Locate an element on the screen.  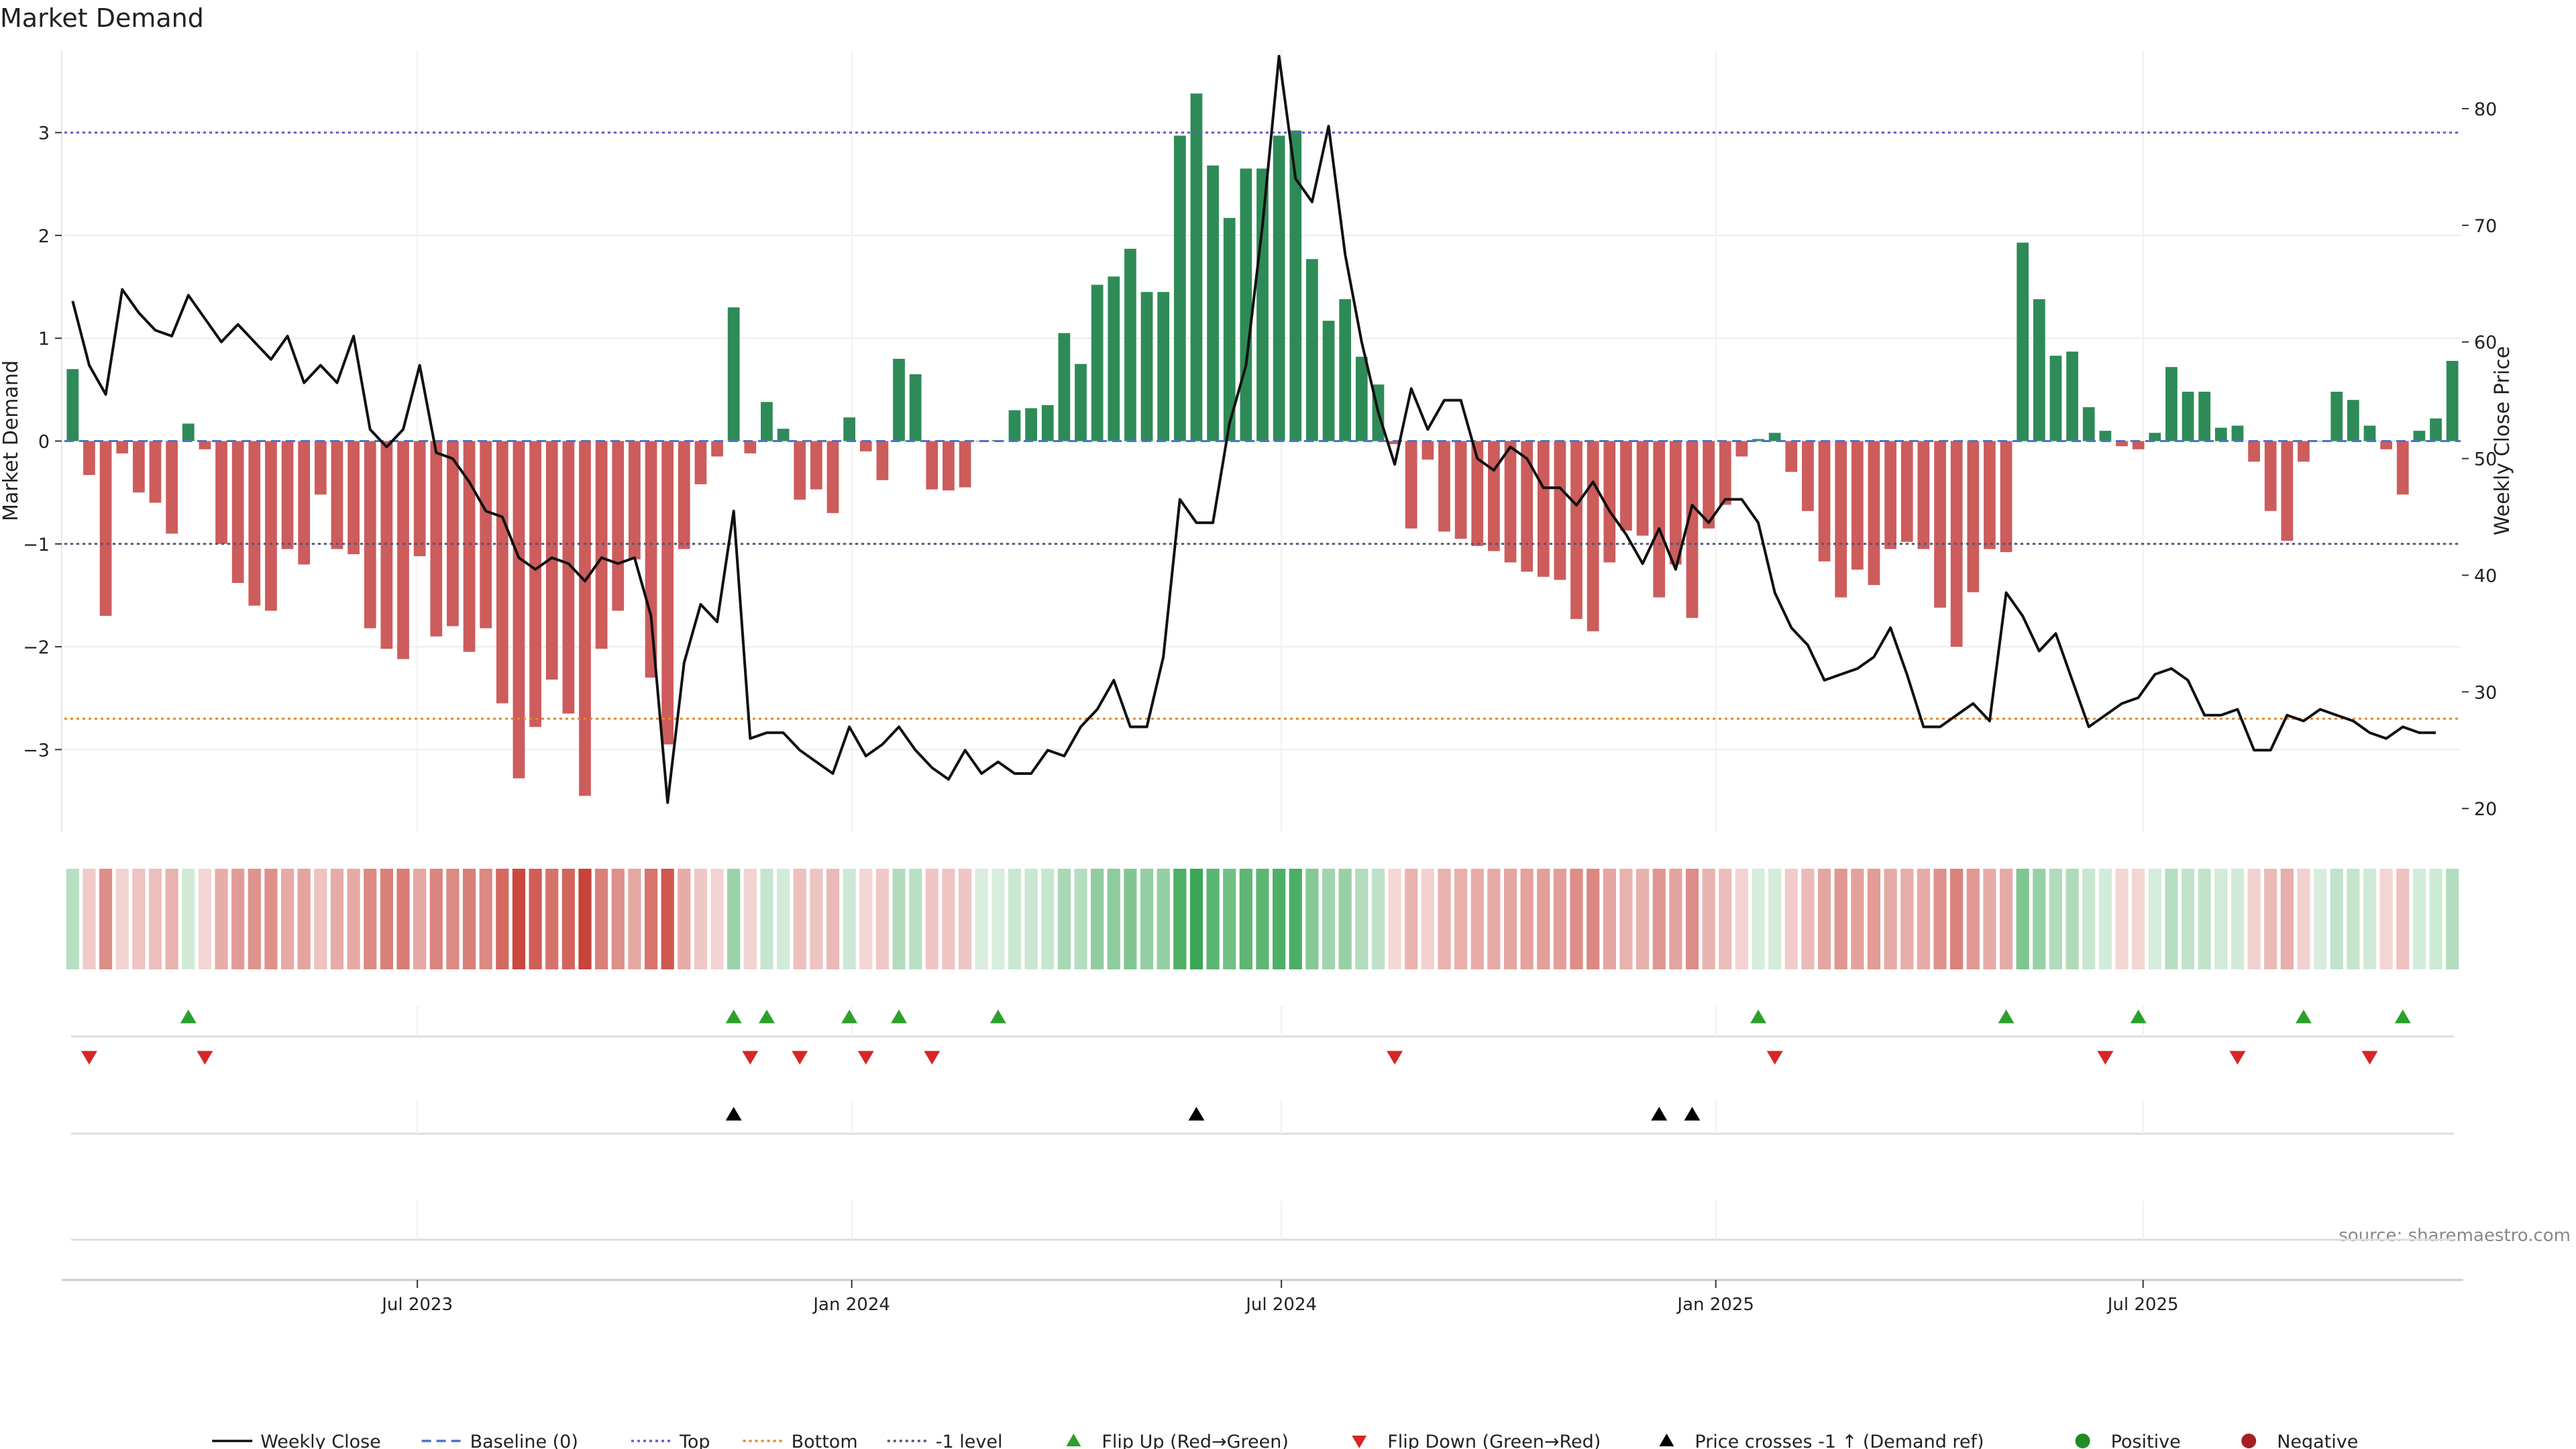
x-tick-label: Jan 2025 is located at coordinates (1715, 1305).